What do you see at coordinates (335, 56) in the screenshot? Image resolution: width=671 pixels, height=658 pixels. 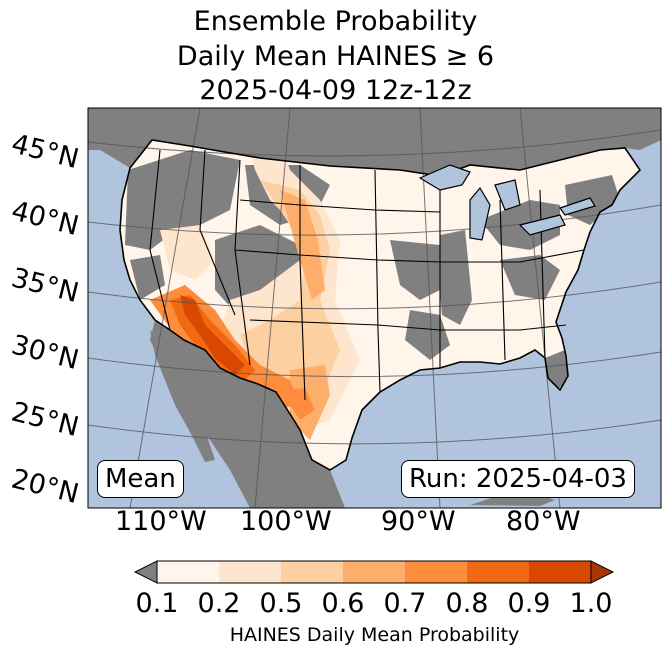 I see `title-line-2: Daily Mean HAINES ≥ 6` at bounding box center [335, 56].